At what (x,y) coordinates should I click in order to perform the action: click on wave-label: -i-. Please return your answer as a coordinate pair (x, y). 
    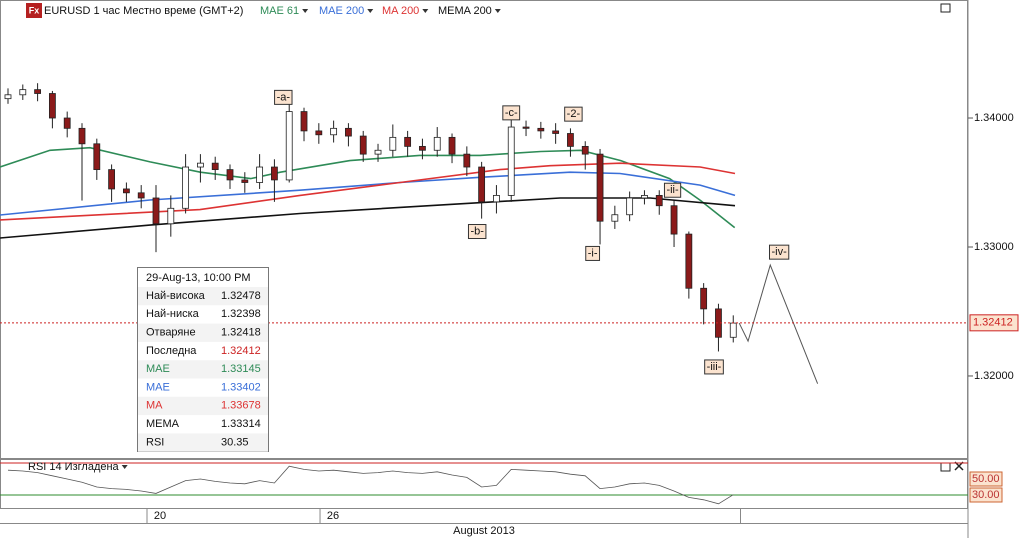
    Looking at the image, I should click on (593, 253).